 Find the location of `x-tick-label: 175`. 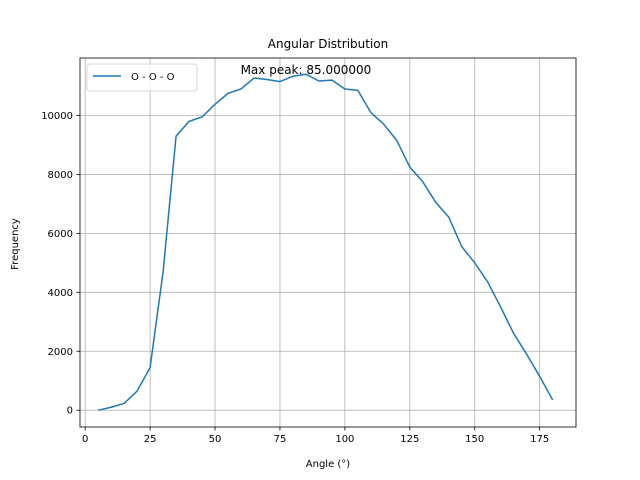

x-tick-label: 175 is located at coordinates (539, 439).